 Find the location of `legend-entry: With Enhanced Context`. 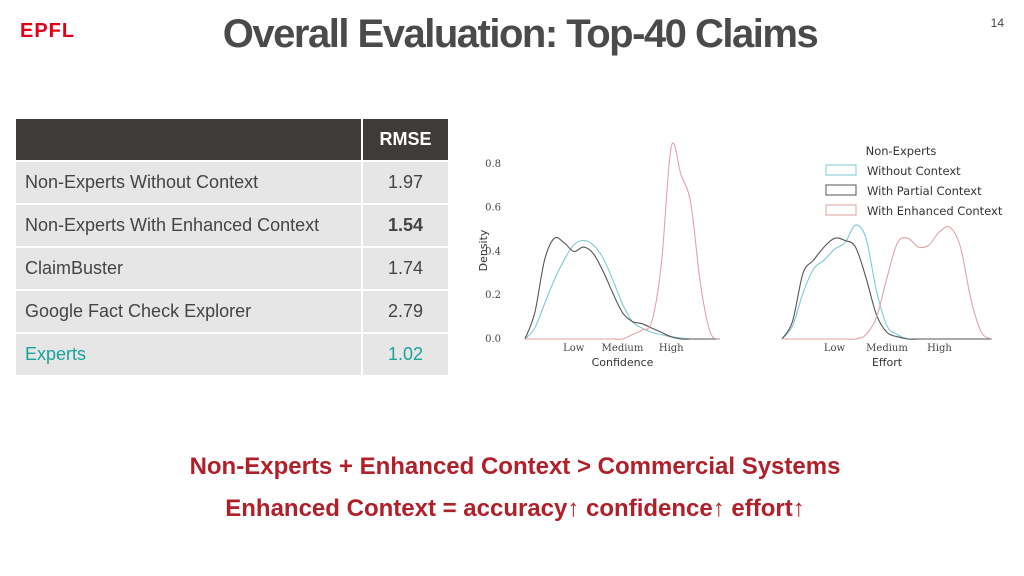

legend-entry: With Enhanced Context is located at coordinates (935, 211).